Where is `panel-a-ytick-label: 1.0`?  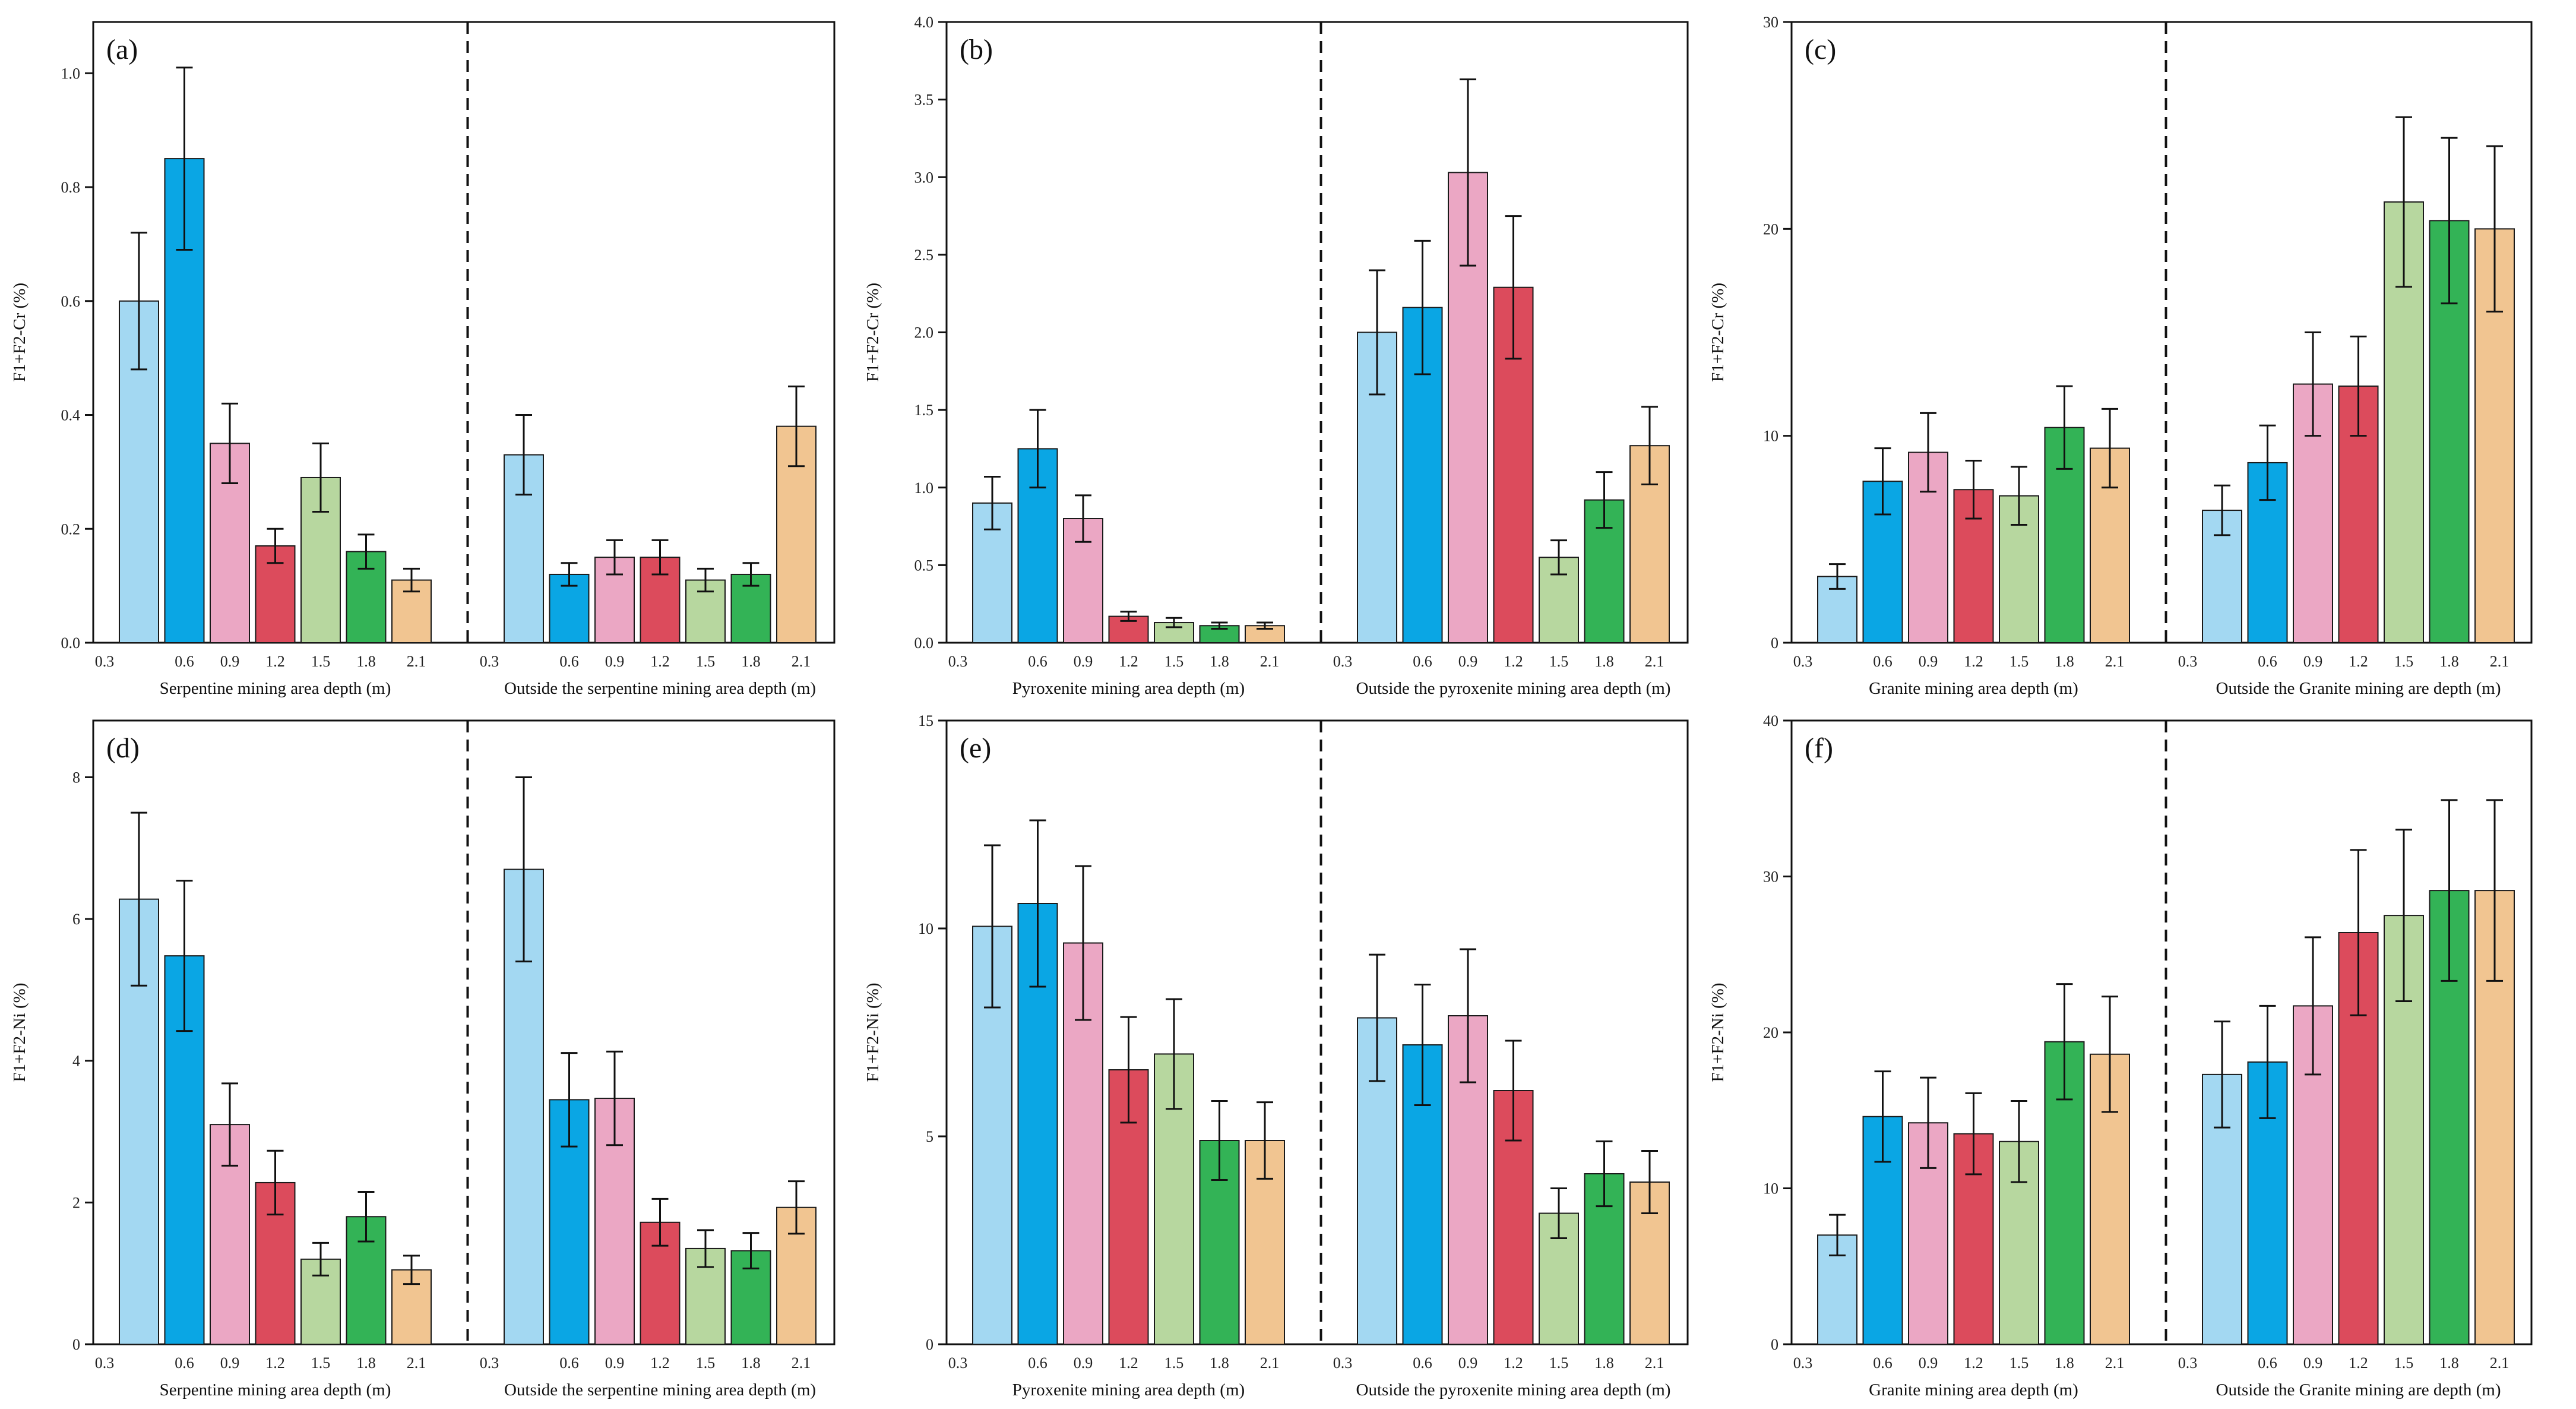 panel-a-ytick-label: 1.0 is located at coordinates (71, 73).